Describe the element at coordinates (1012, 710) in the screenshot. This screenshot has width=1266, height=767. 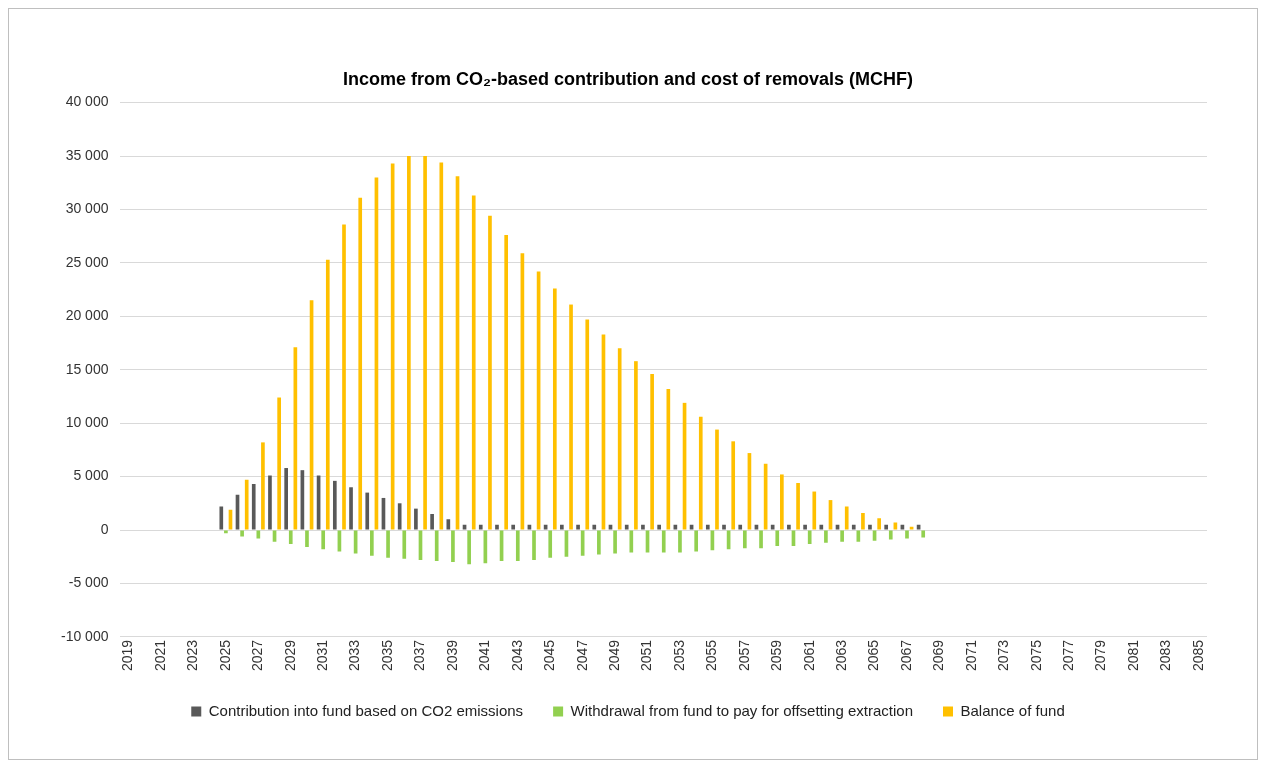
I see `legend-label: Balance of fund` at that location.